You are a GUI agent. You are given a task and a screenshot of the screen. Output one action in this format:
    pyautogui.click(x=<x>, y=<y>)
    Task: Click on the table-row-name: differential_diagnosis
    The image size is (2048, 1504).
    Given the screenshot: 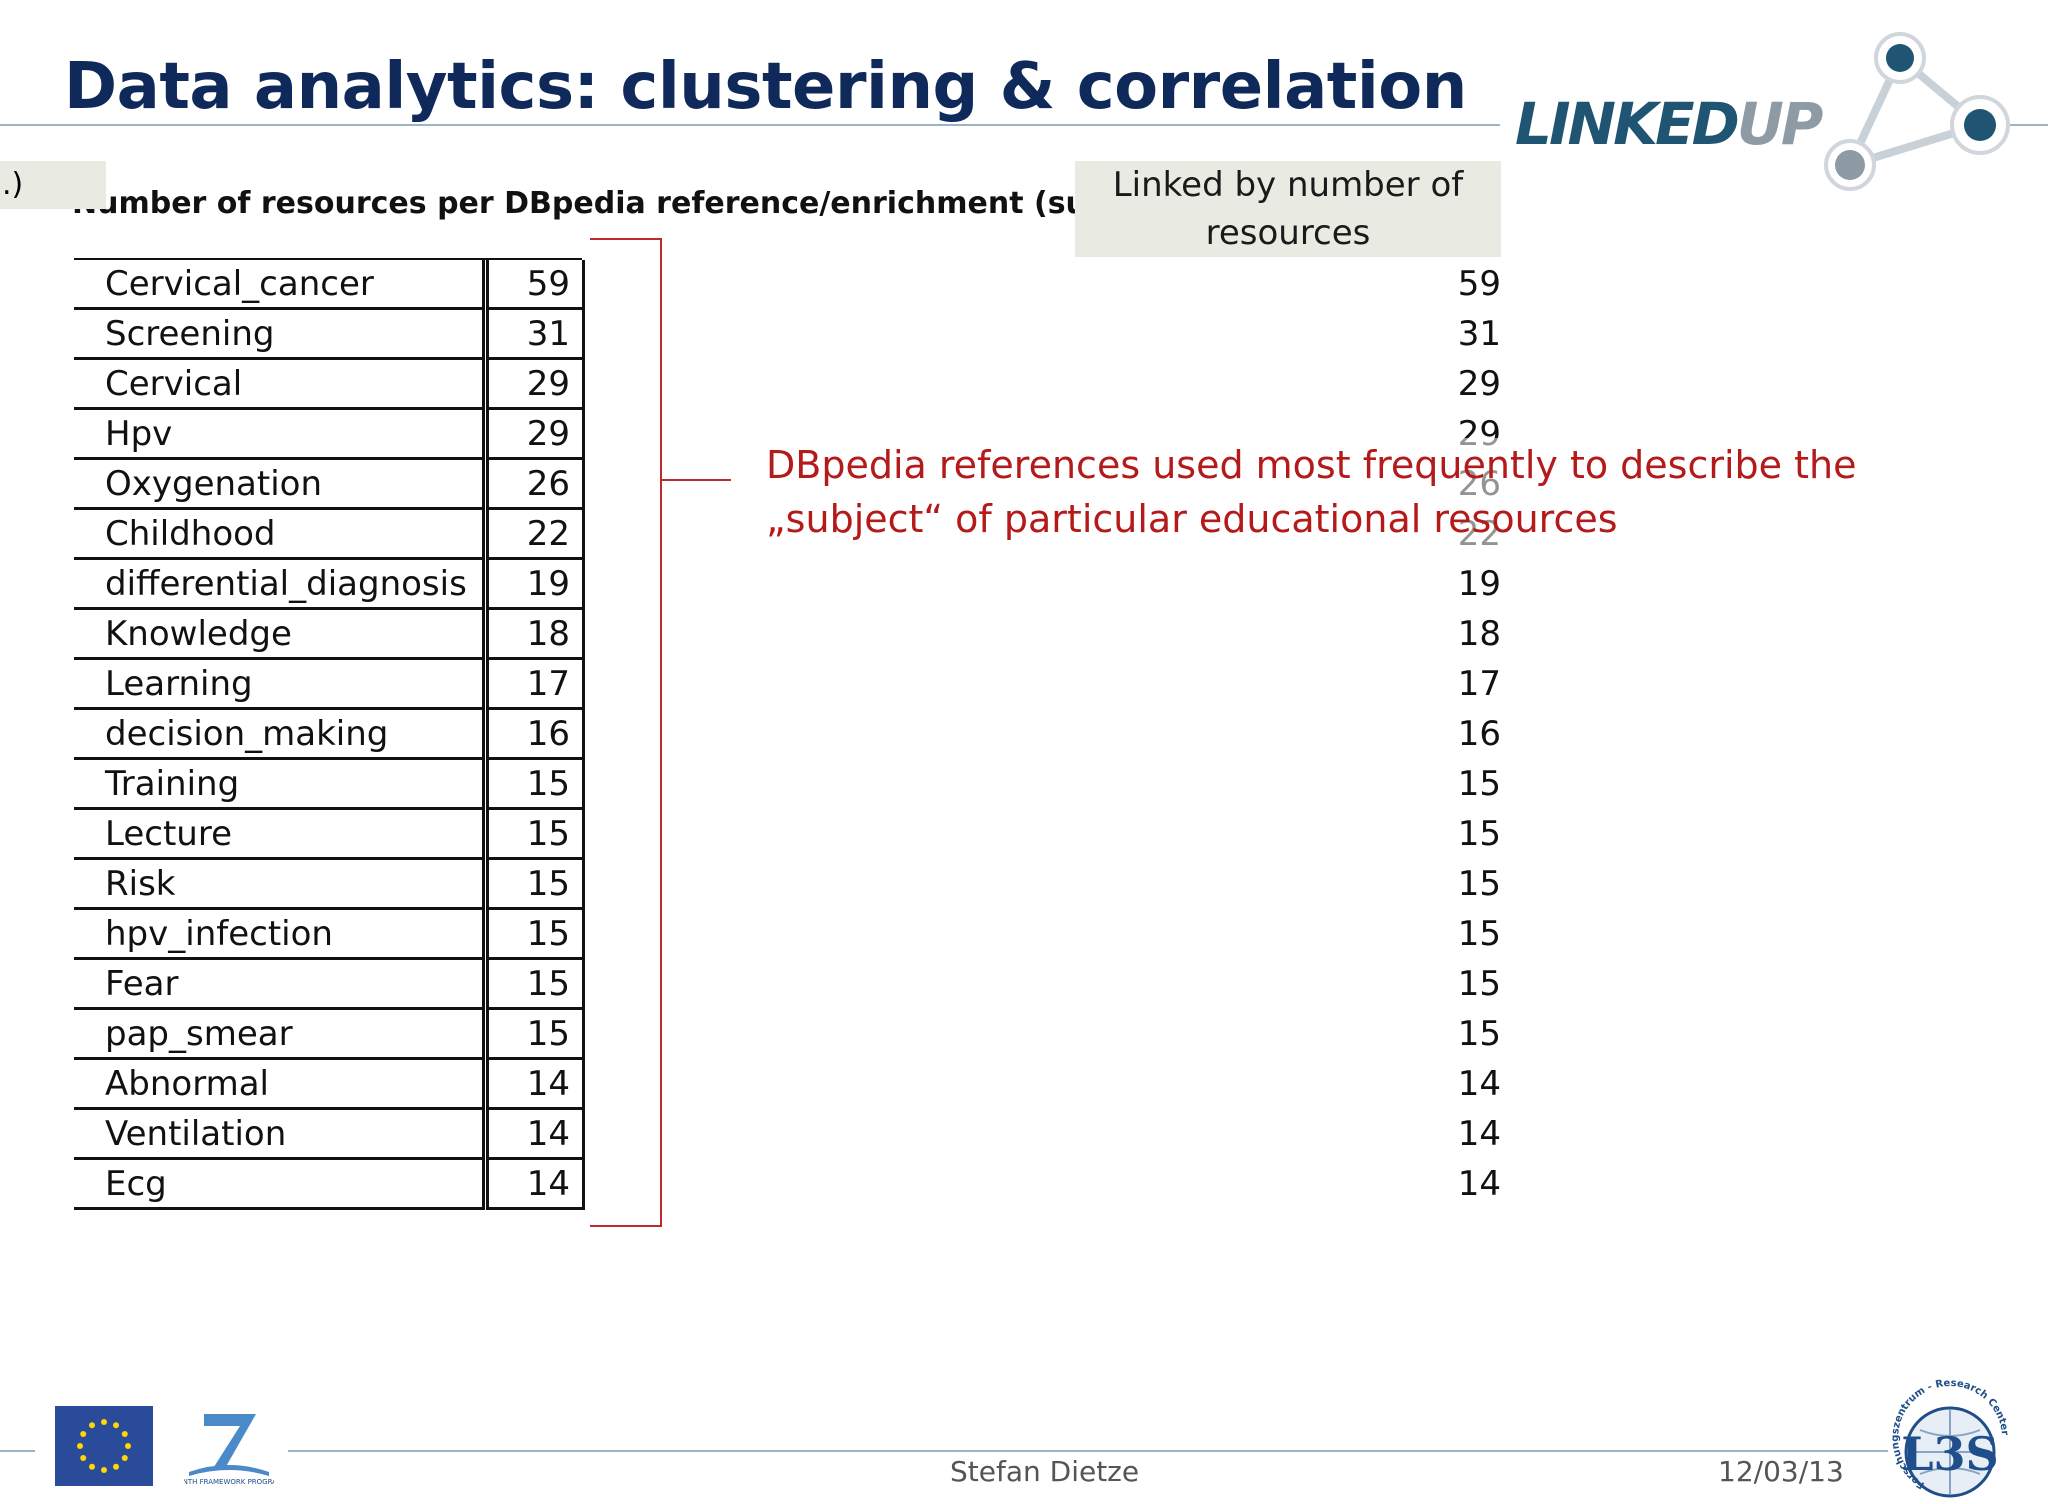 What is the action you would take?
    pyautogui.click(x=279, y=585)
    